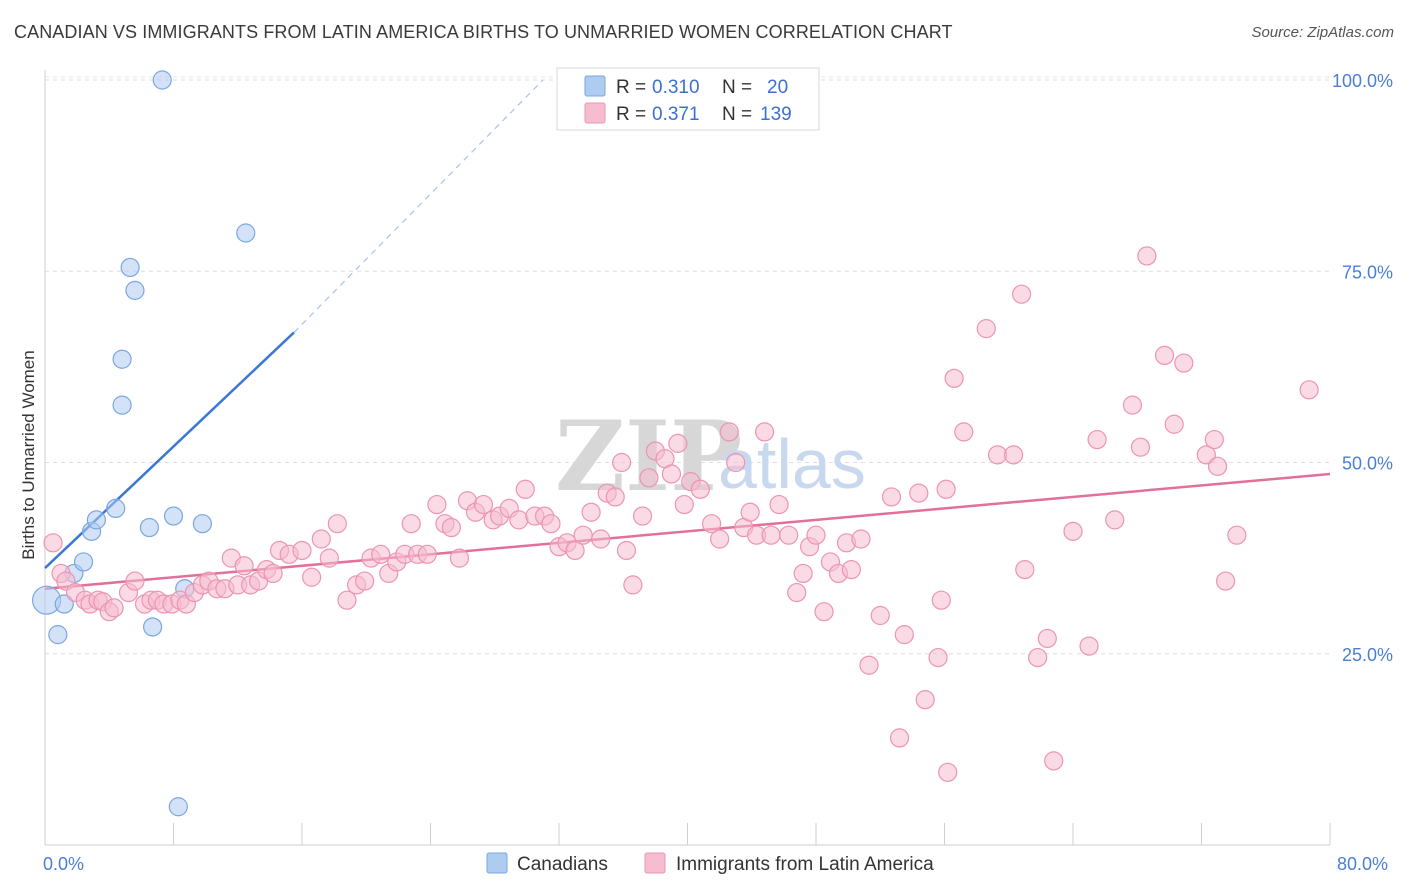 The width and height of the screenshot is (1406, 892). Describe the element at coordinates (676, 87) in the screenshot. I see `legend-r-value-0: 0.310` at that location.